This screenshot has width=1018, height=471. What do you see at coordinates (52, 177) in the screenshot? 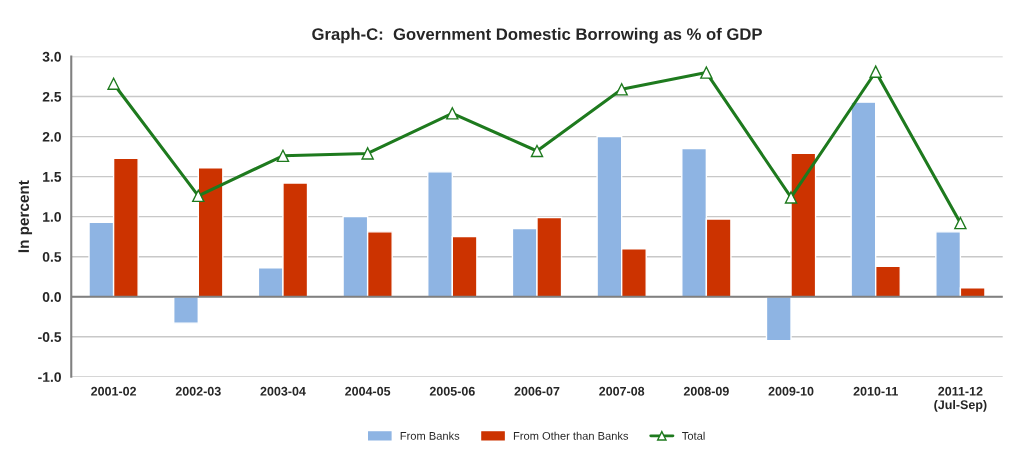
I see `y-tick-label: 1.5` at bounding box center [52, 177].